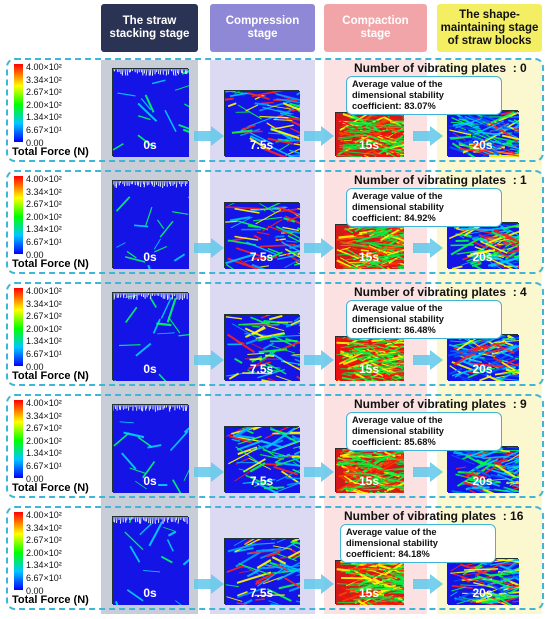 The width and height of the screenshot is (550, 619). I want to click on vibrating-plates-label: Number of vibrating plates : 9, so click(440, 404).